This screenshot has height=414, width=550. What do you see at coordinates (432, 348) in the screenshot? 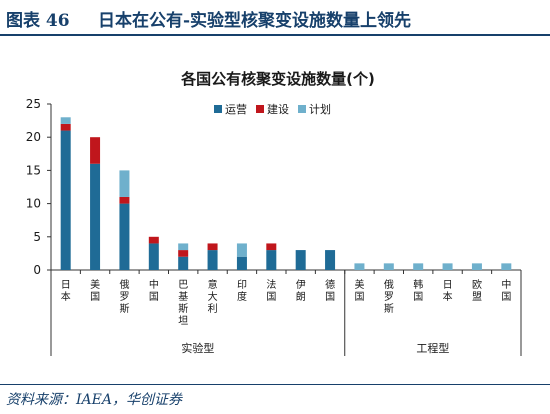
I see `group-label: 工程型` at bounding box center [432, 348].